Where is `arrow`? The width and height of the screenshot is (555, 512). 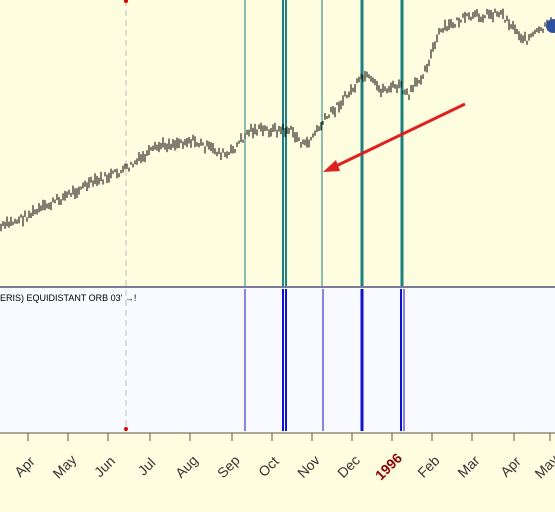 arrow is located at coordinates (399, 135).